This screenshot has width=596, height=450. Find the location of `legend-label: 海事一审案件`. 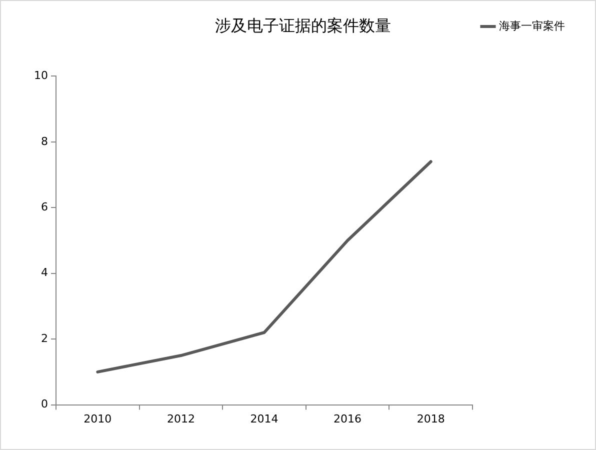

legend-label: 海事一审案件 is located at coordinates (532, 25).